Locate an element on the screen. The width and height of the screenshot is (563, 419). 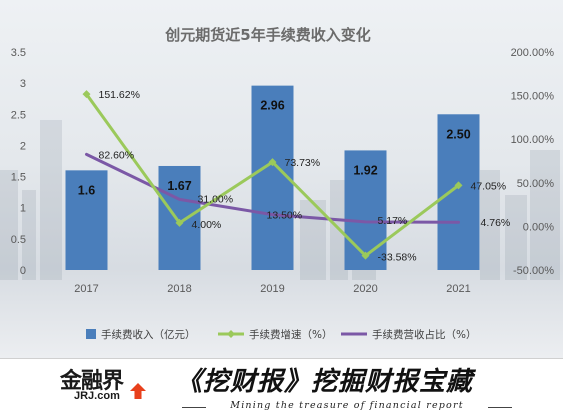
growth-value-label: 151.62% is located at coordinates (119, 95).